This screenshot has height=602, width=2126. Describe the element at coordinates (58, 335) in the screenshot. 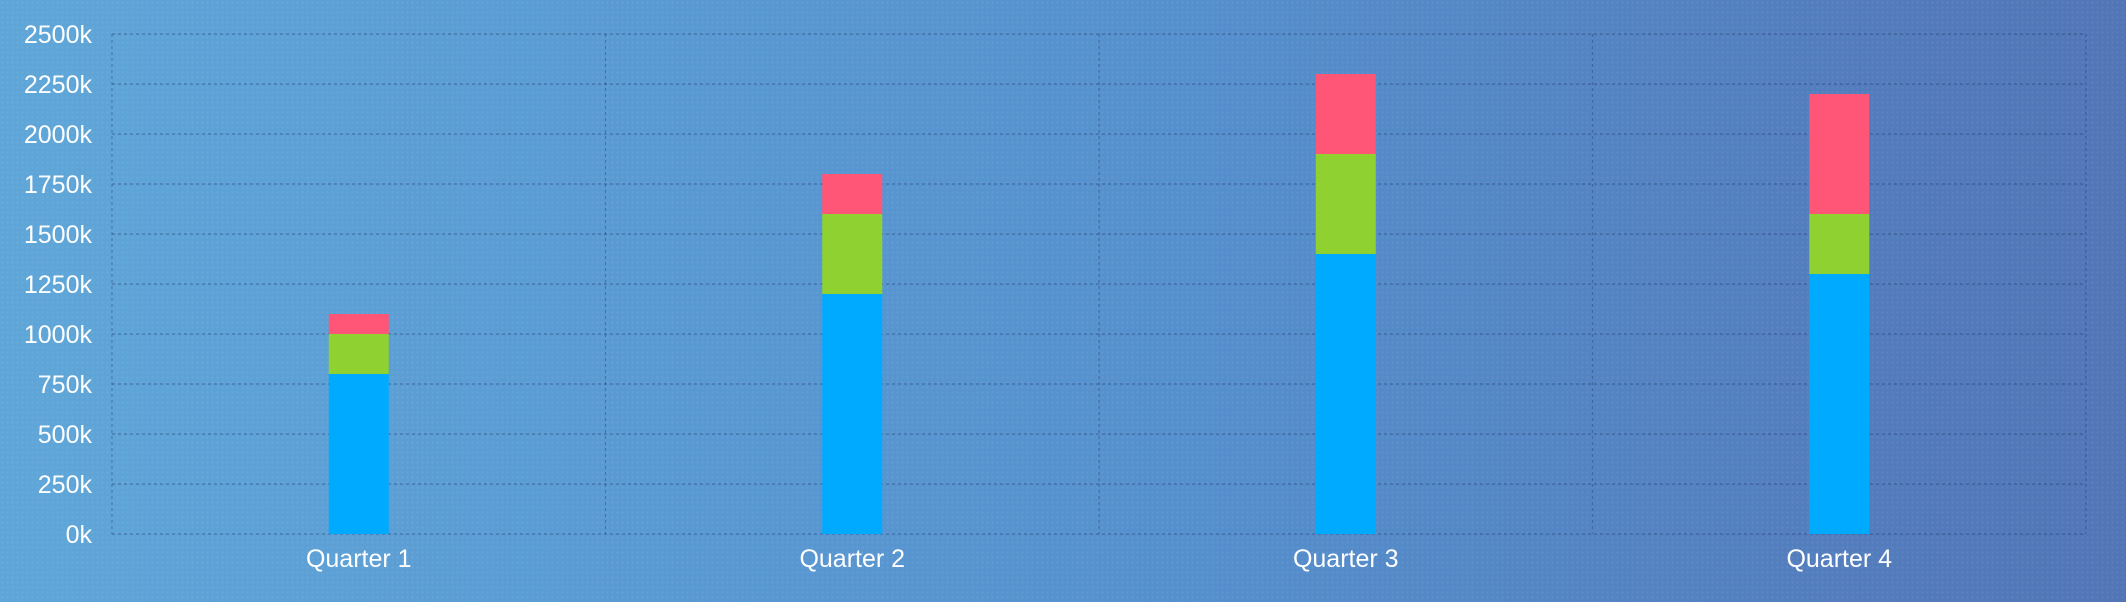

I see `y-tick-label: 1000k` at that location.